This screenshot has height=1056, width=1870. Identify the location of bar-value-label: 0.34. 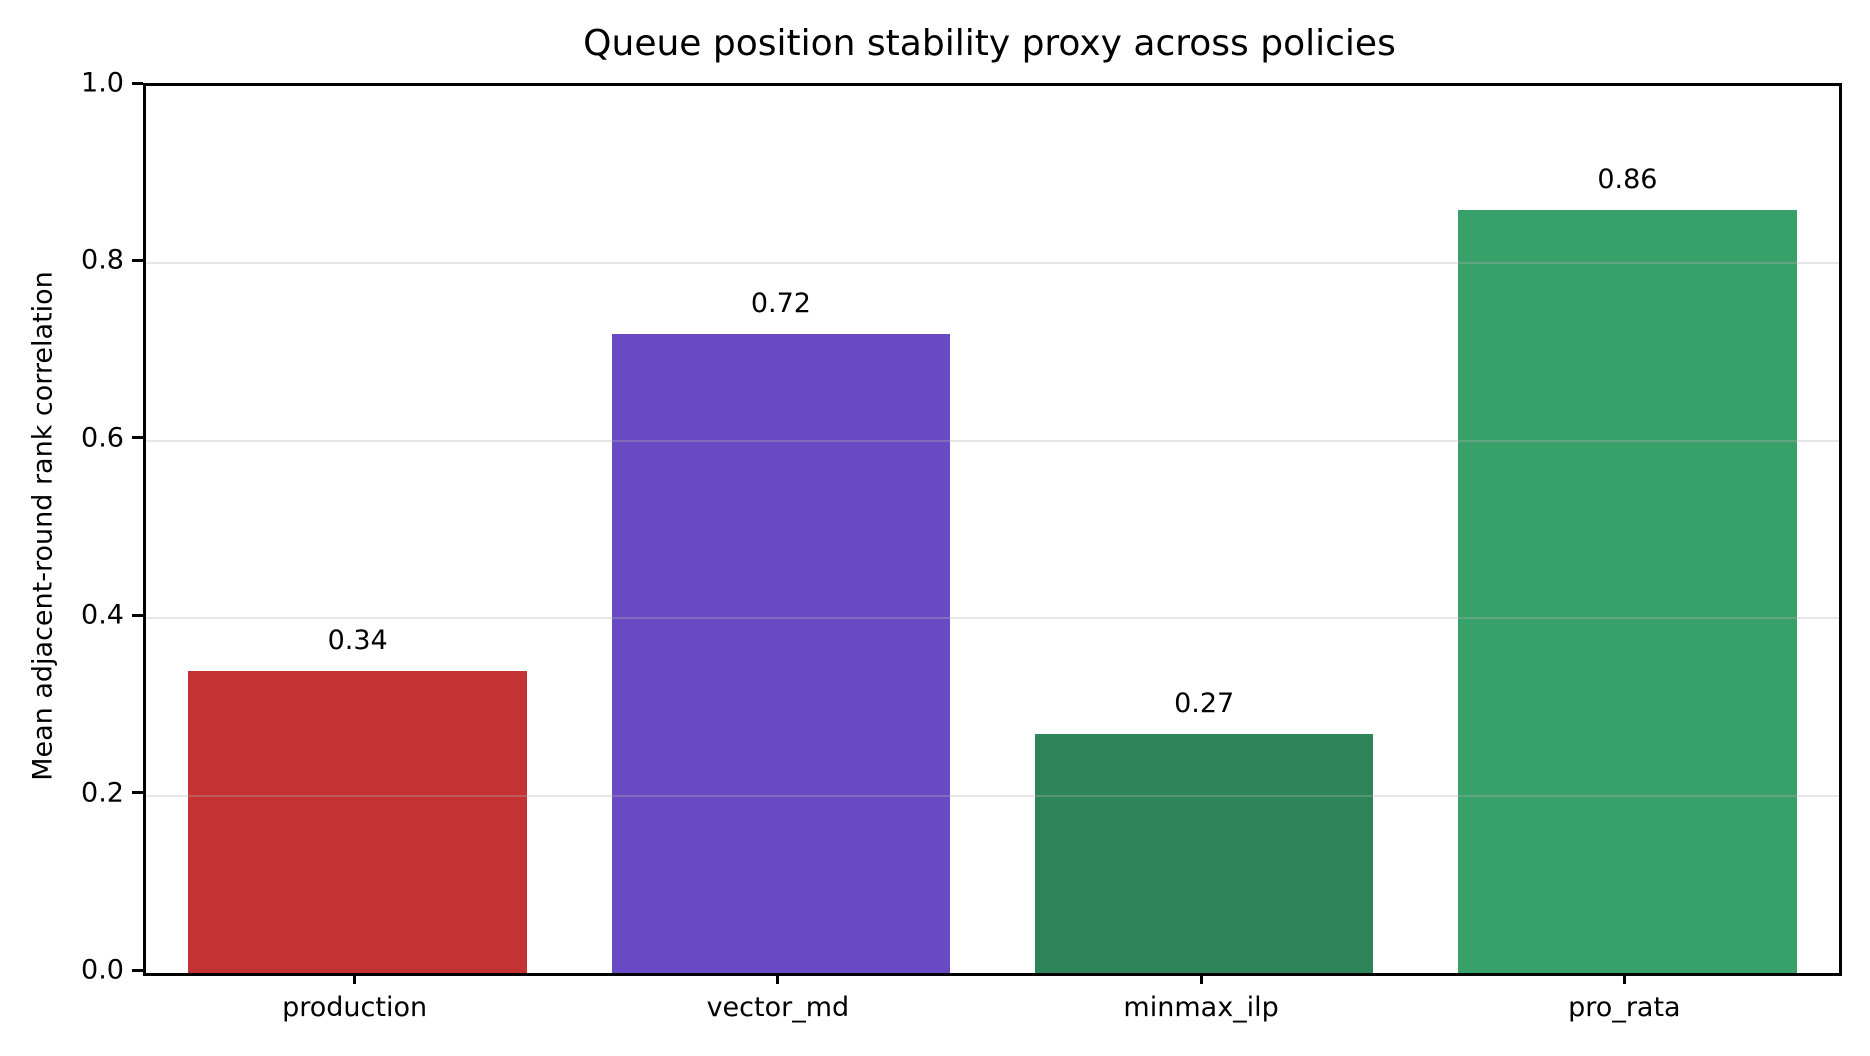
(357, 641).